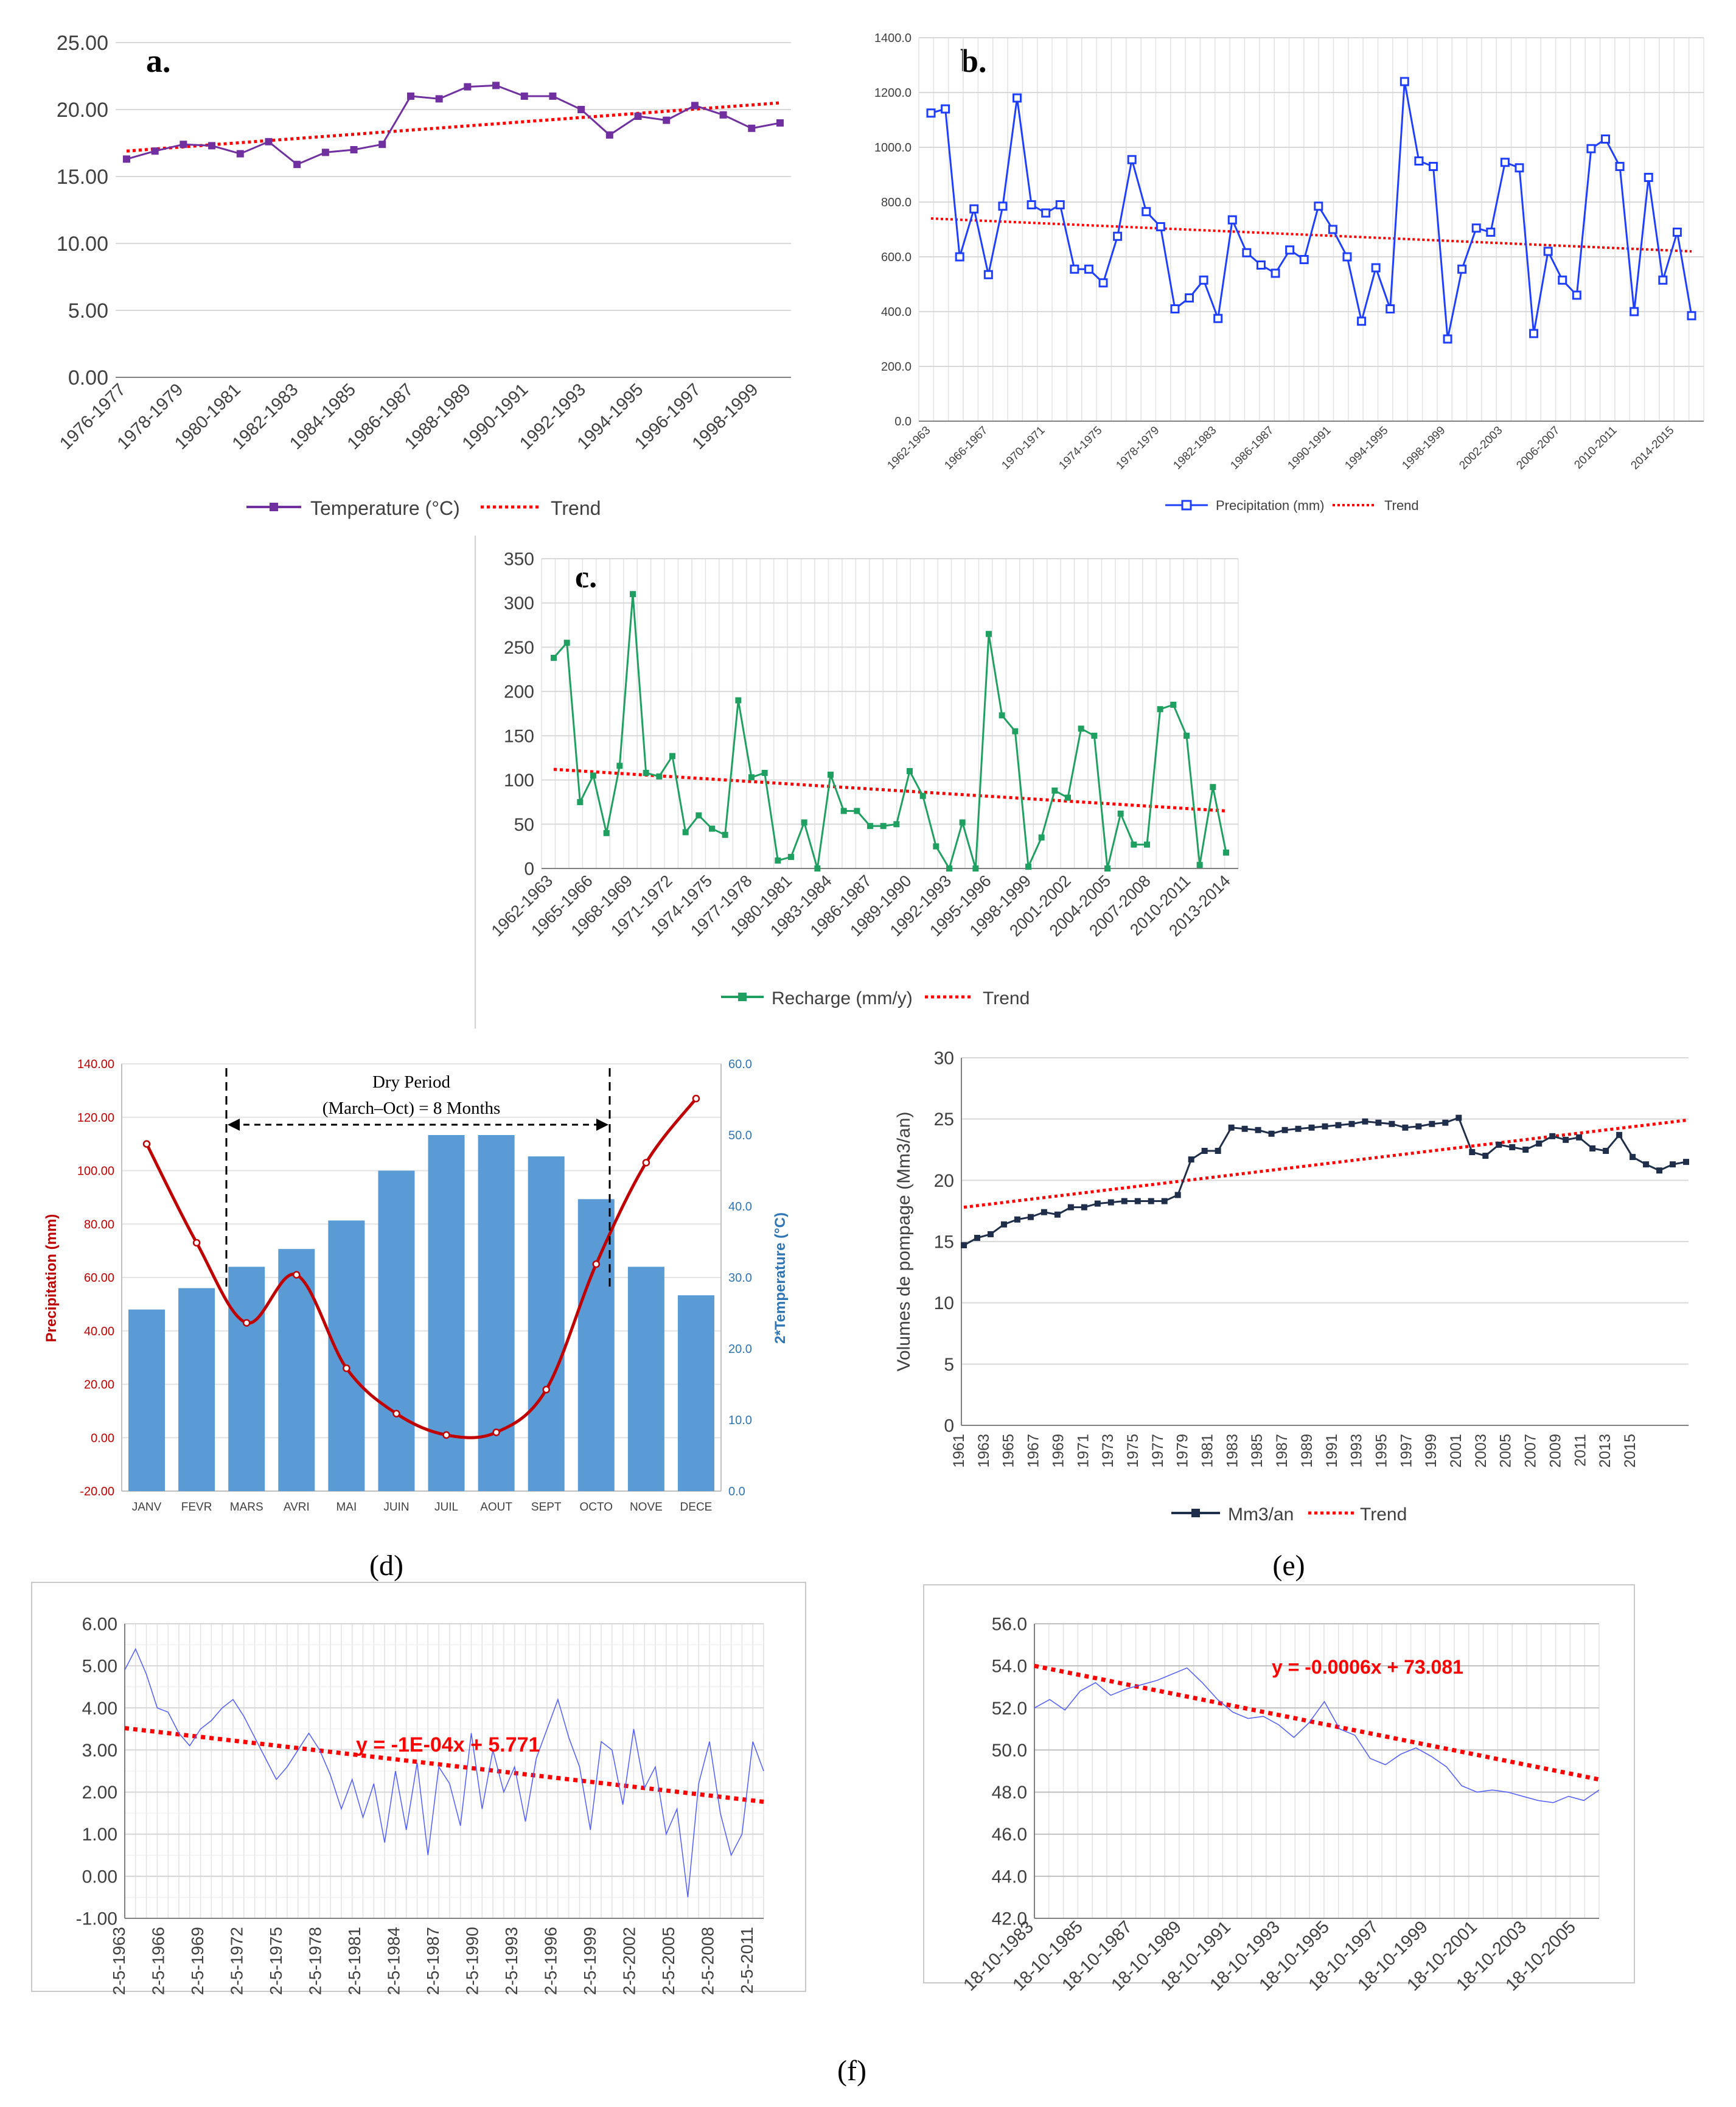 The image size is (1736, 2107). I want to click on series-line, so click(1317, 1735).